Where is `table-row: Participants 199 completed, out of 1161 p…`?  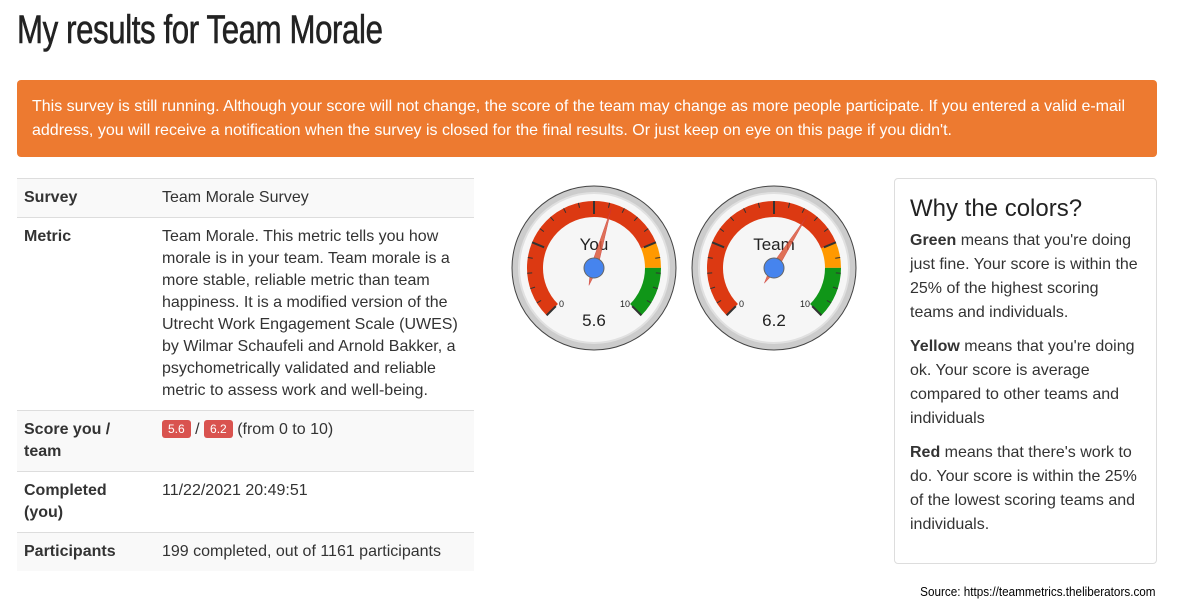 table-row: Participants 199 completed, out of 1161 p… is located at coordinates (245, 551).